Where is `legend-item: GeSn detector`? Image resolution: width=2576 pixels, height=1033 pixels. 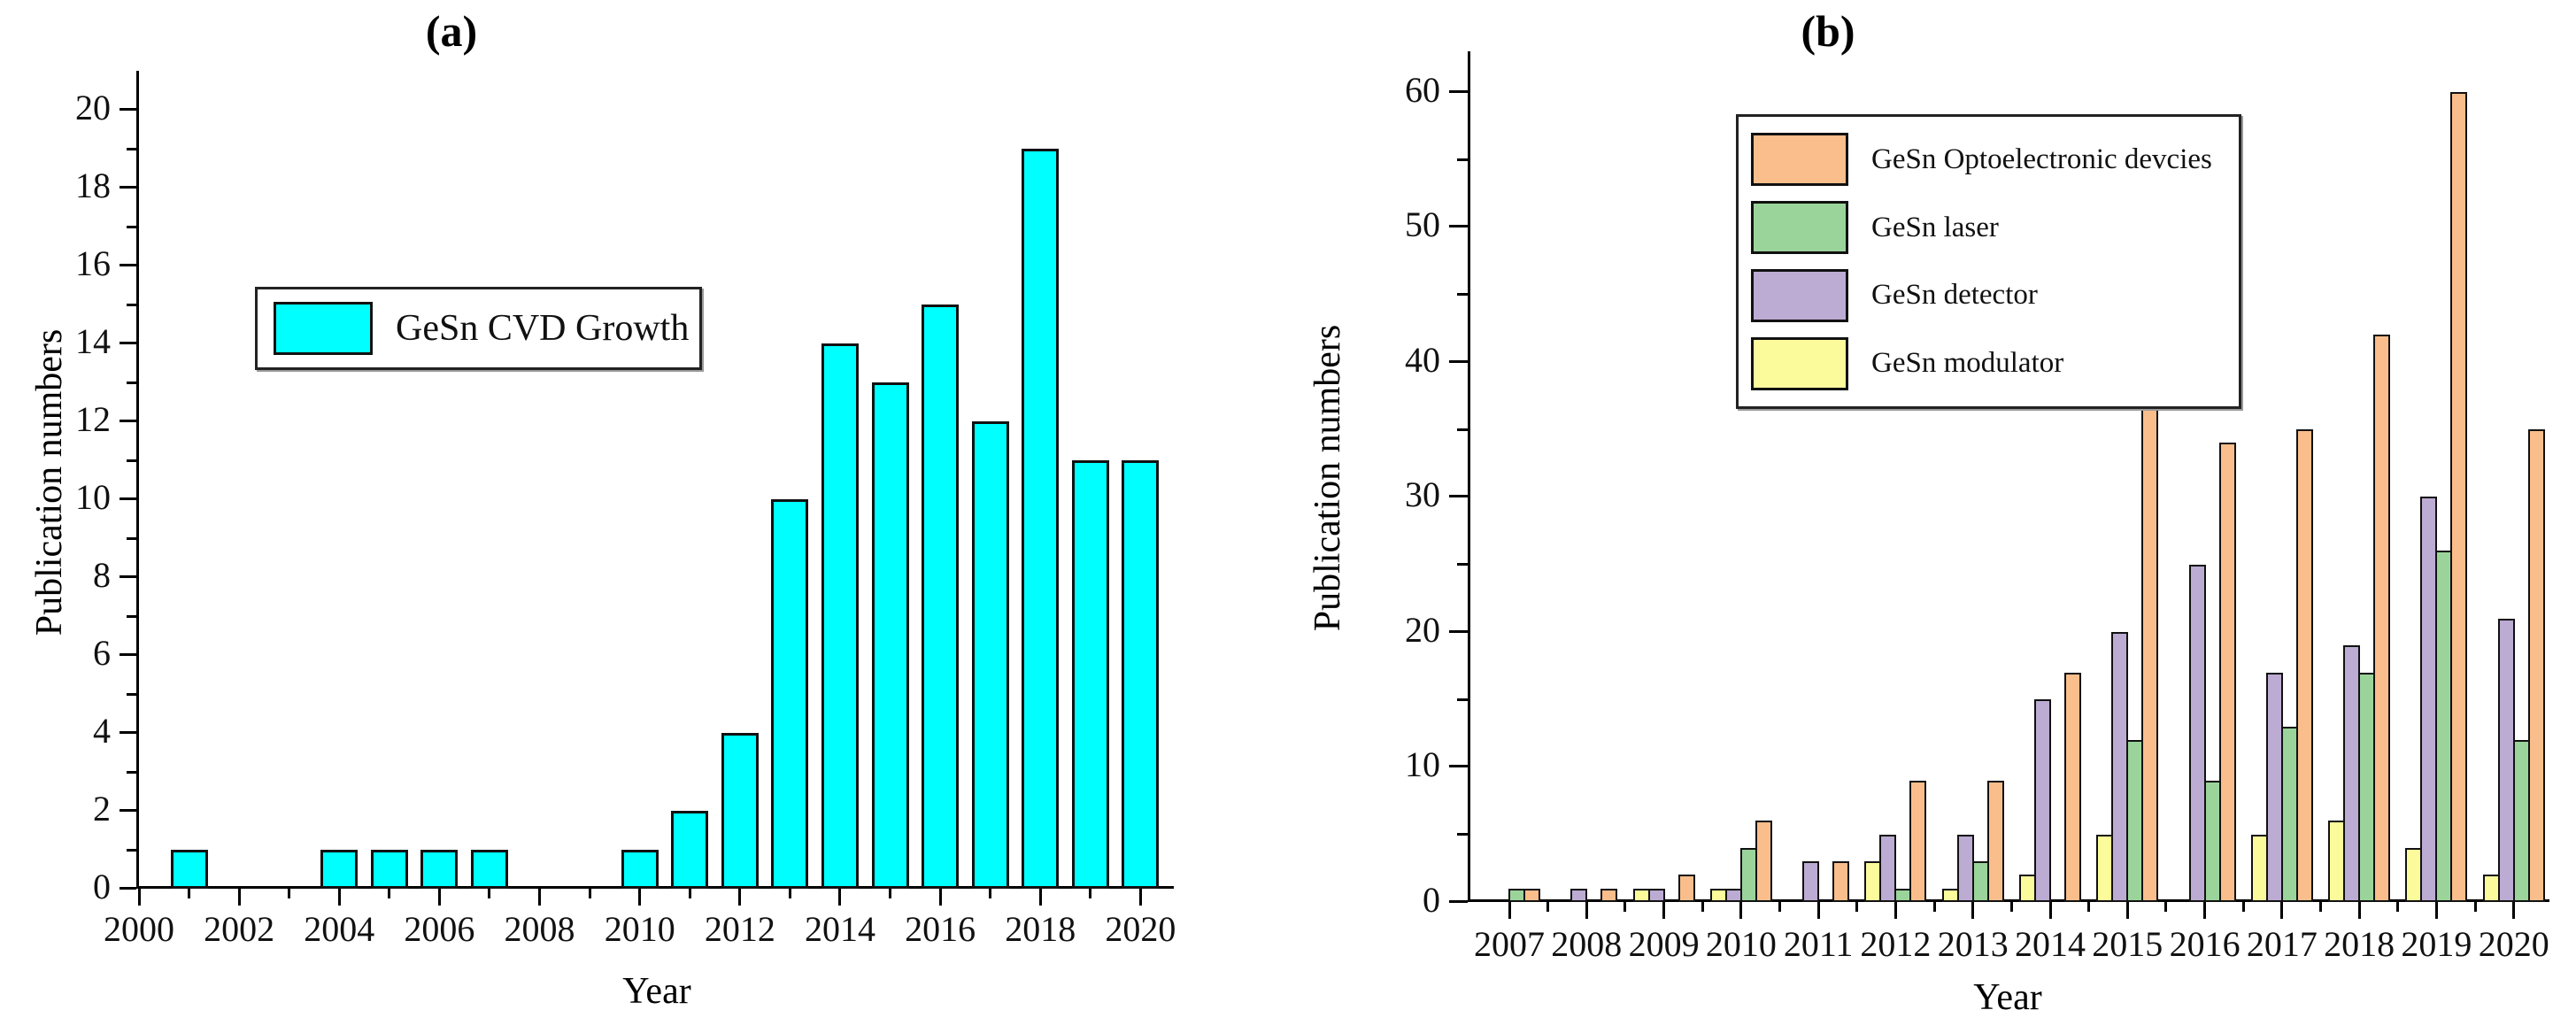
legend-item: GeSn detector is located at coordinates (1988, 295).